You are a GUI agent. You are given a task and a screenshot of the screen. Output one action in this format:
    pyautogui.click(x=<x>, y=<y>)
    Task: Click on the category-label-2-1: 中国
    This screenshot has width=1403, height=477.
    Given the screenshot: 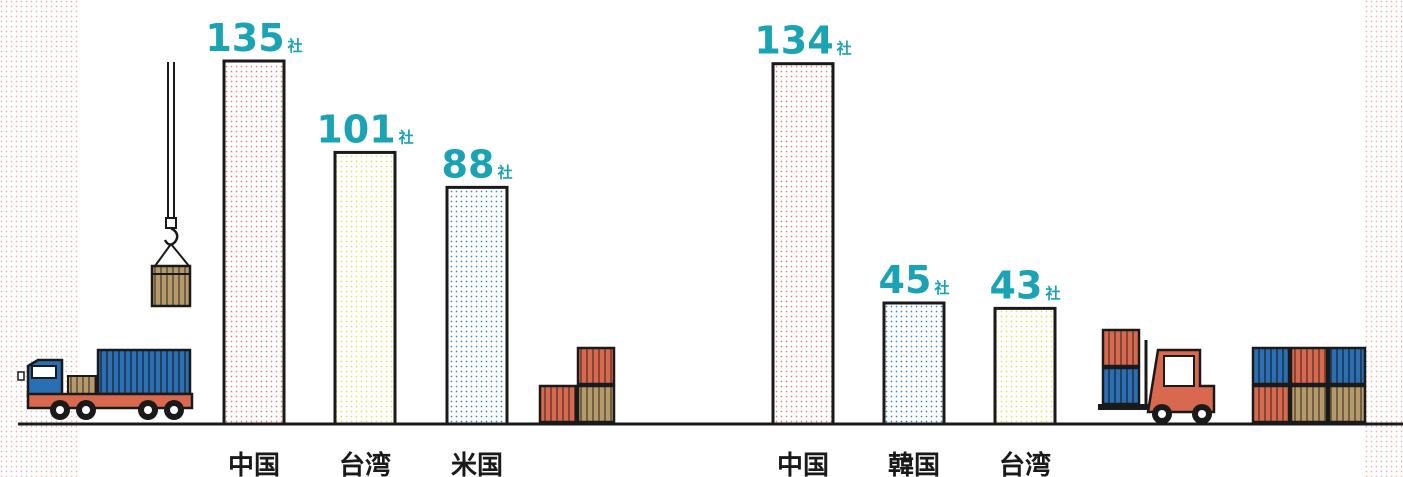 What is the action you would take?
    pyautogui.click(x=803, y=464)
    